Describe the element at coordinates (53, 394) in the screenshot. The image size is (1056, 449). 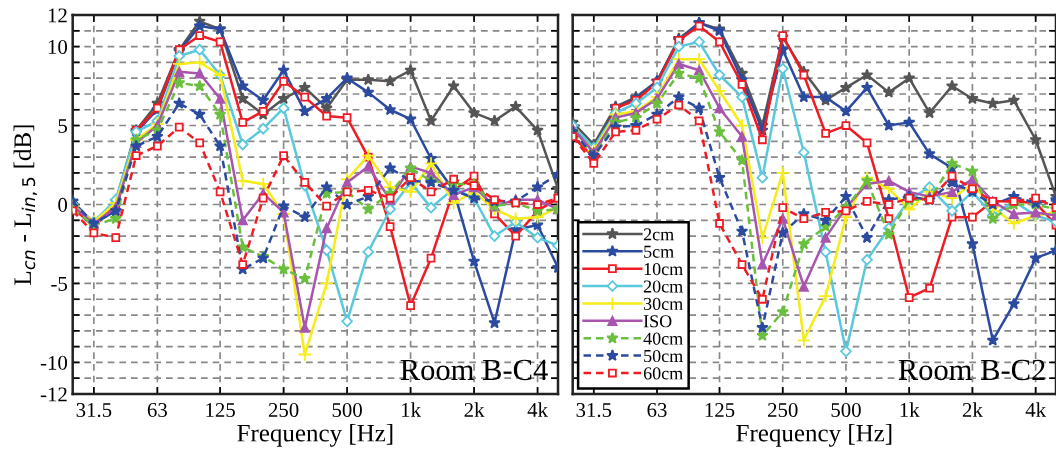
I see `y-tick-label: -12` at that location.